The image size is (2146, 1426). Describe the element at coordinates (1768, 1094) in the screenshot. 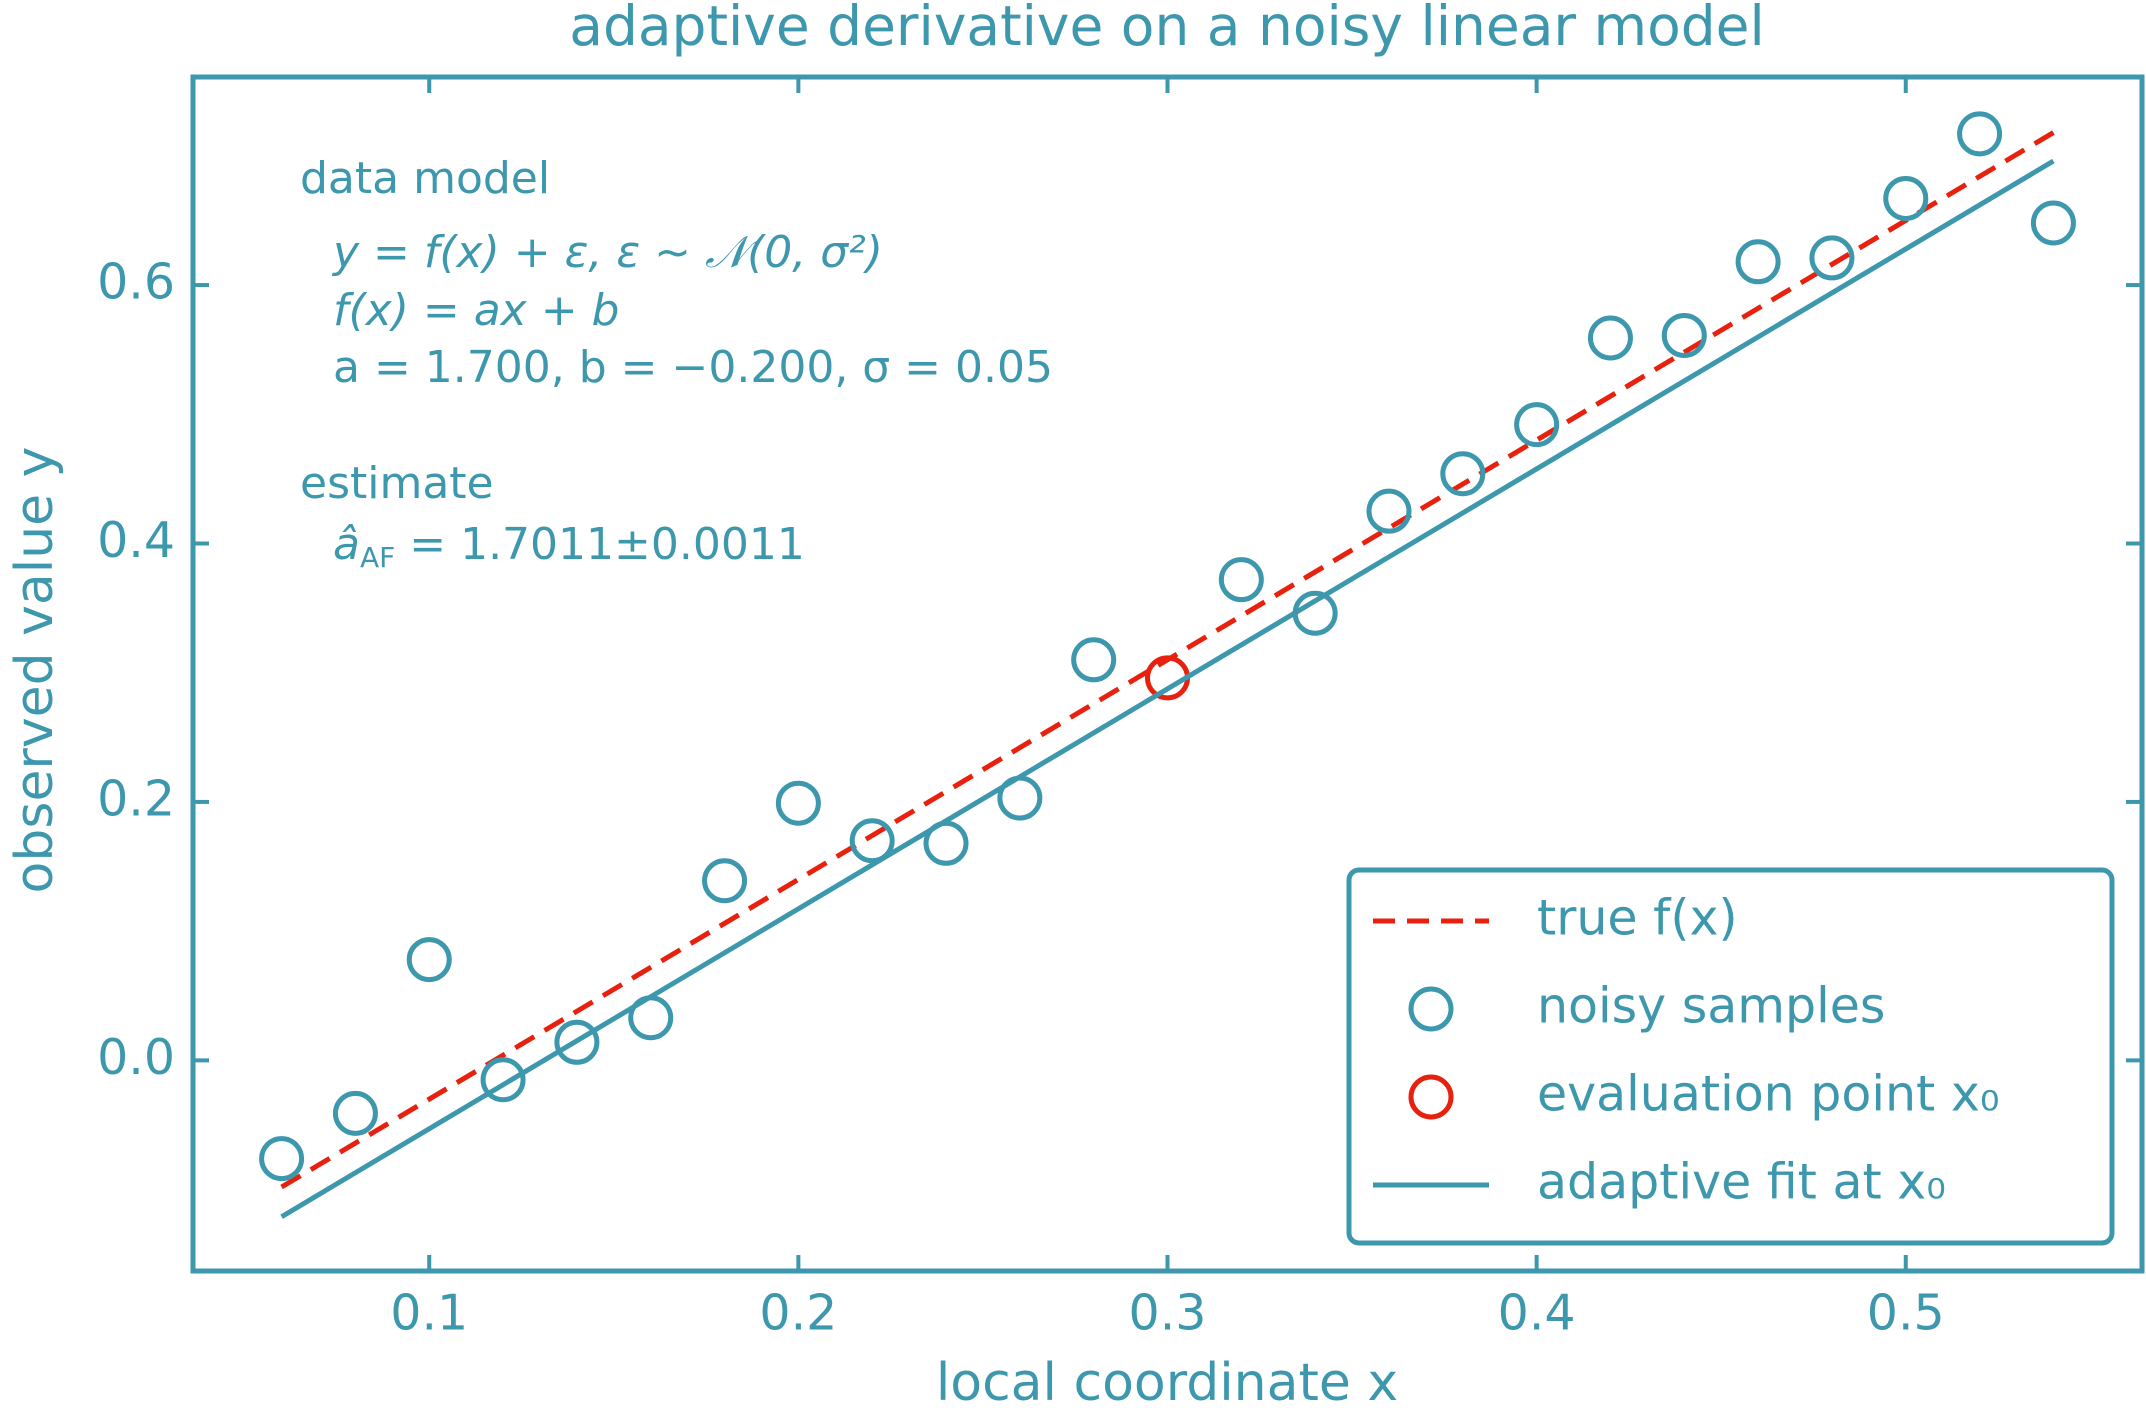

I see `legend-label: evaluation point x₀` at that location.